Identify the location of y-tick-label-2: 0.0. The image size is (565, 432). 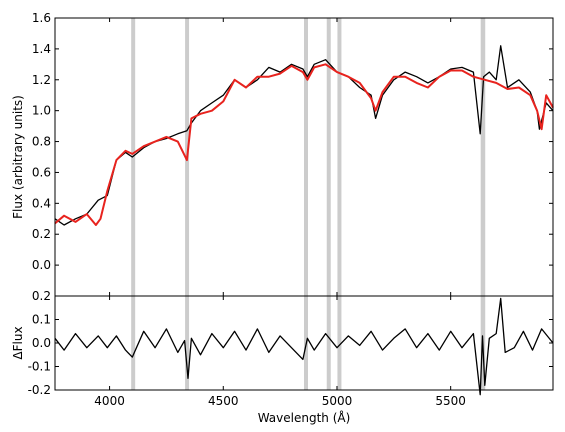
(41, 343).